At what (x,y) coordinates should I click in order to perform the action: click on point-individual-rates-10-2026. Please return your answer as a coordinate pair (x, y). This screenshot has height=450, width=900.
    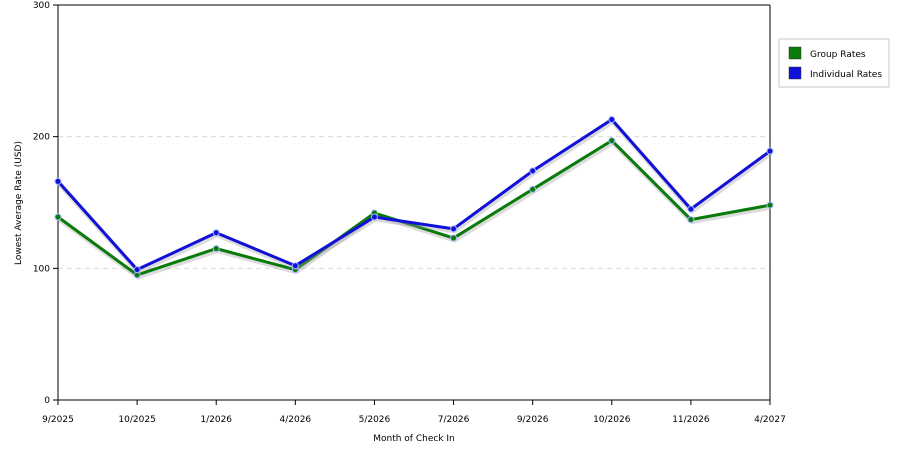
    Looking at the image, I should click on (612, 120).